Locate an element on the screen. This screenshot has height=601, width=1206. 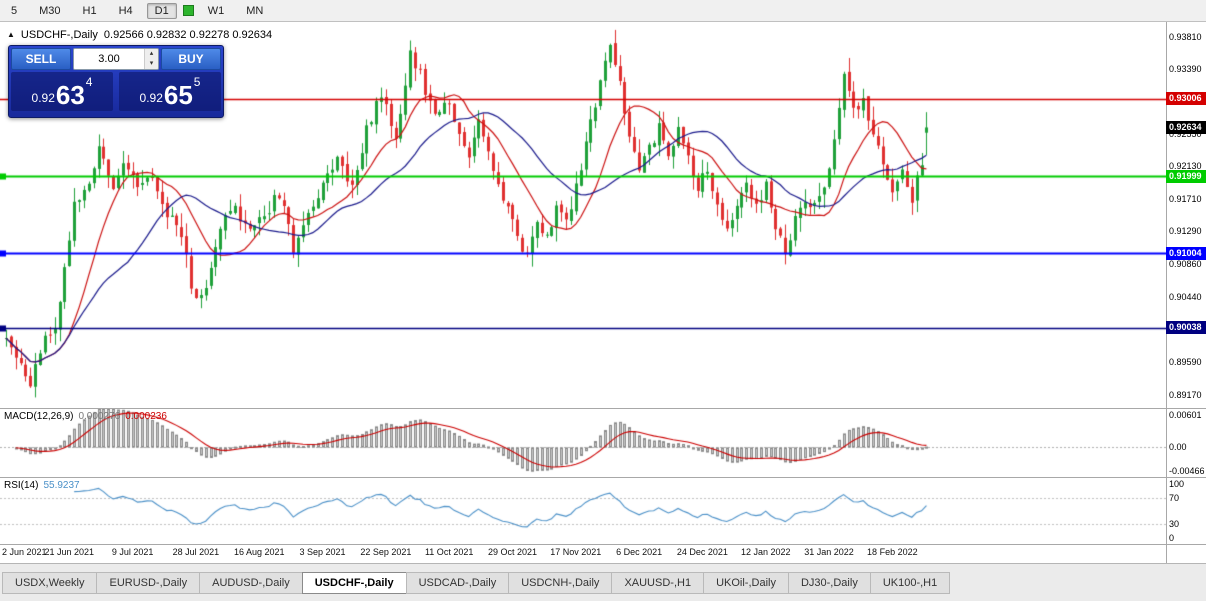
price-axis-label: 0.93390 is located at coordinates (1185, 69).